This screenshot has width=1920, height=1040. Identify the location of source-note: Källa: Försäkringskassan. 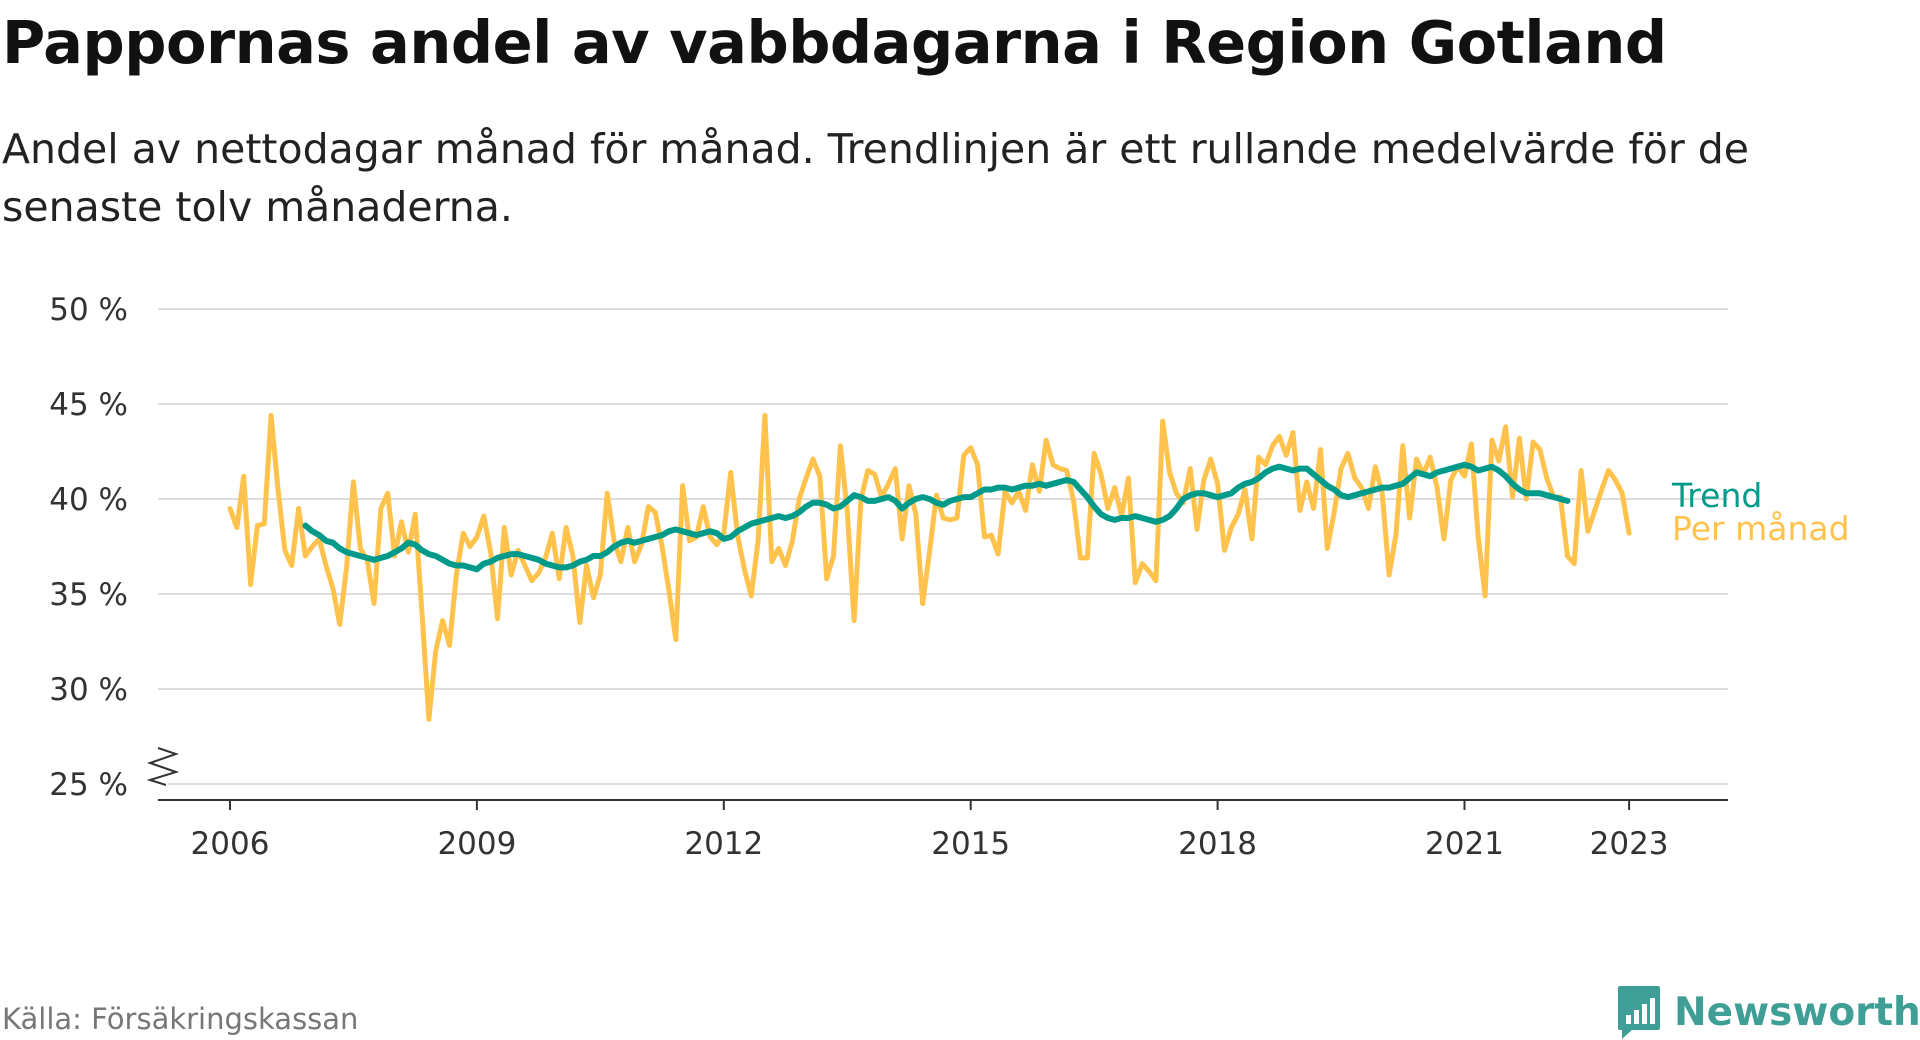
(180, 1019).